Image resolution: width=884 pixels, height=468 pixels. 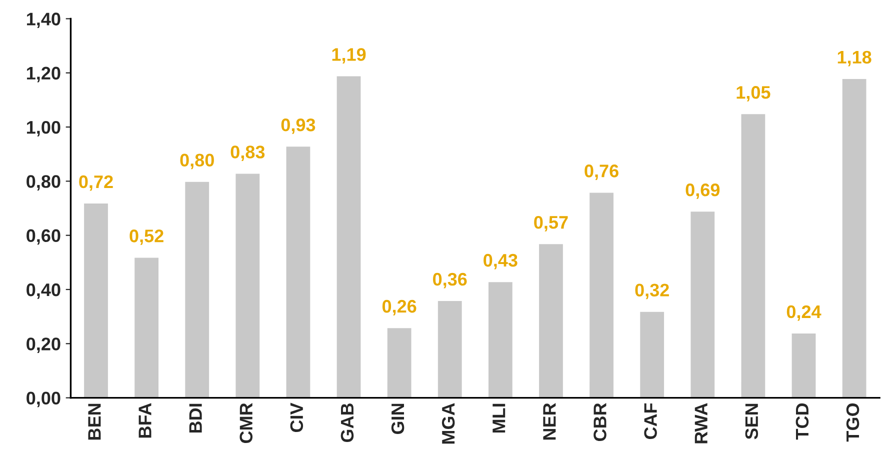 What do you see at coordinates (650, 421) in the screenshot?
I see `x-tick-label: CAF` at bounding box center [650, 421].